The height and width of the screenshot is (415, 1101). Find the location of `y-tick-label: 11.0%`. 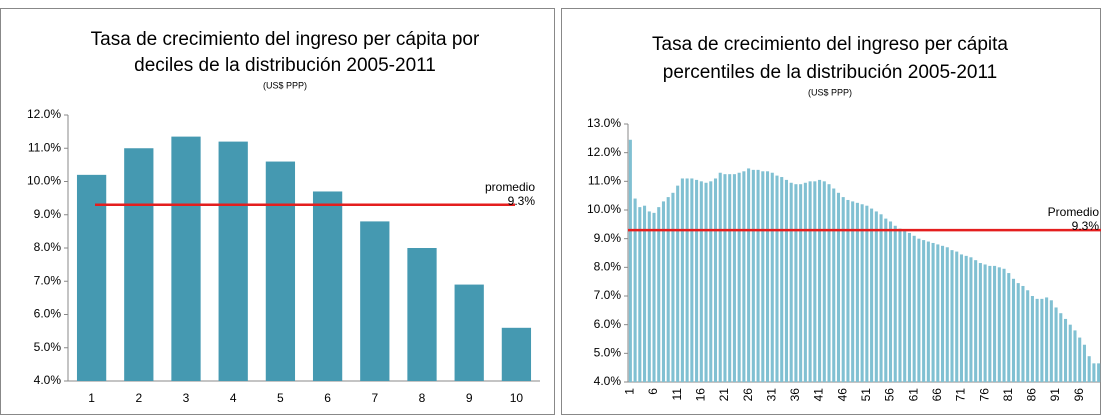

y-tick-label: 11.0% is located at coordinates (44, 147).